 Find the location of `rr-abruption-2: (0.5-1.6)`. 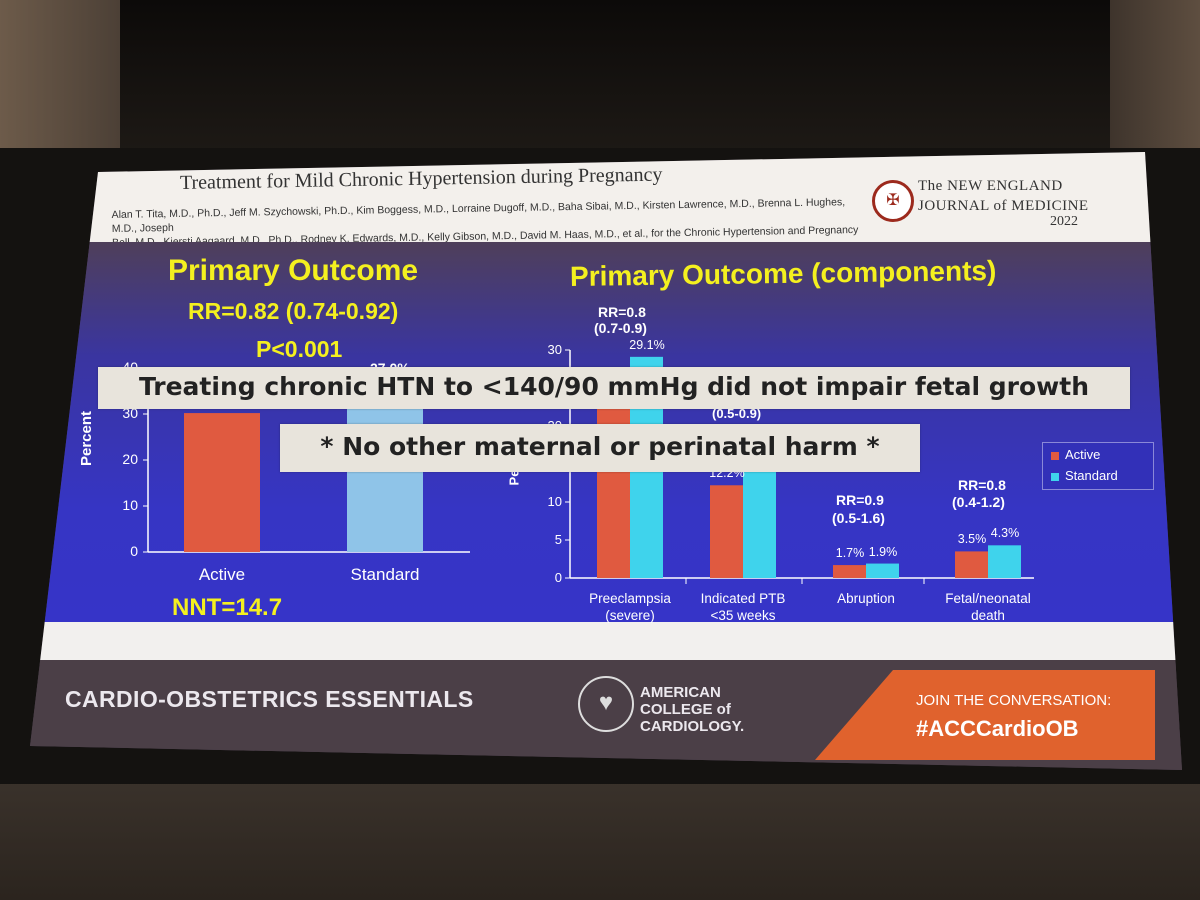

rr-abruption-2: (0.5-1.6) is located at coordinates (858, 518).